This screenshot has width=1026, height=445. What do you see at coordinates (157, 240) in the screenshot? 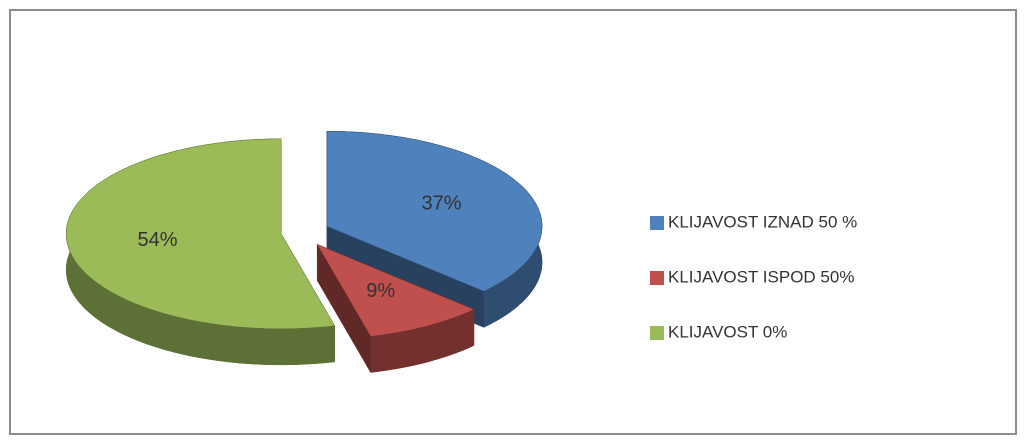
I see `data-label: 54%` at bounding box center [157, 240].